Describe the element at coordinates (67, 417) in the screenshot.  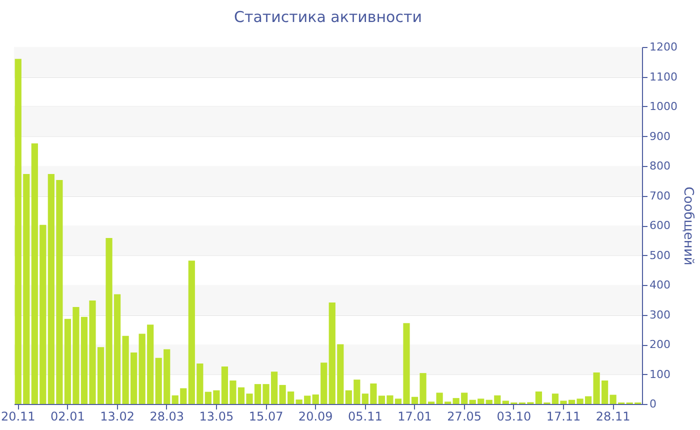
I see `x-tick-label: 02.01` at that location.